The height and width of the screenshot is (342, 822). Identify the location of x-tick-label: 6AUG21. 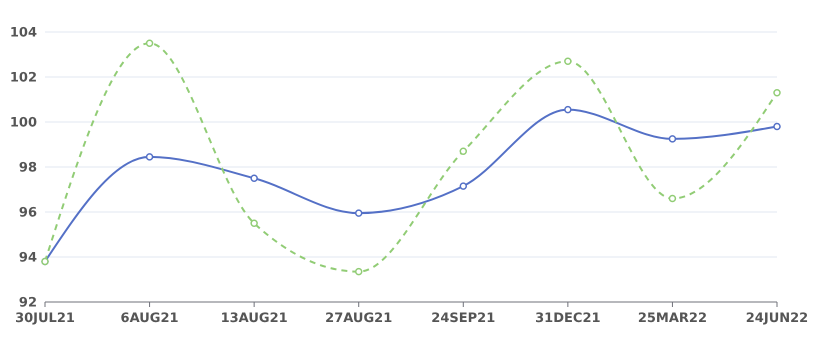
(149, 318).